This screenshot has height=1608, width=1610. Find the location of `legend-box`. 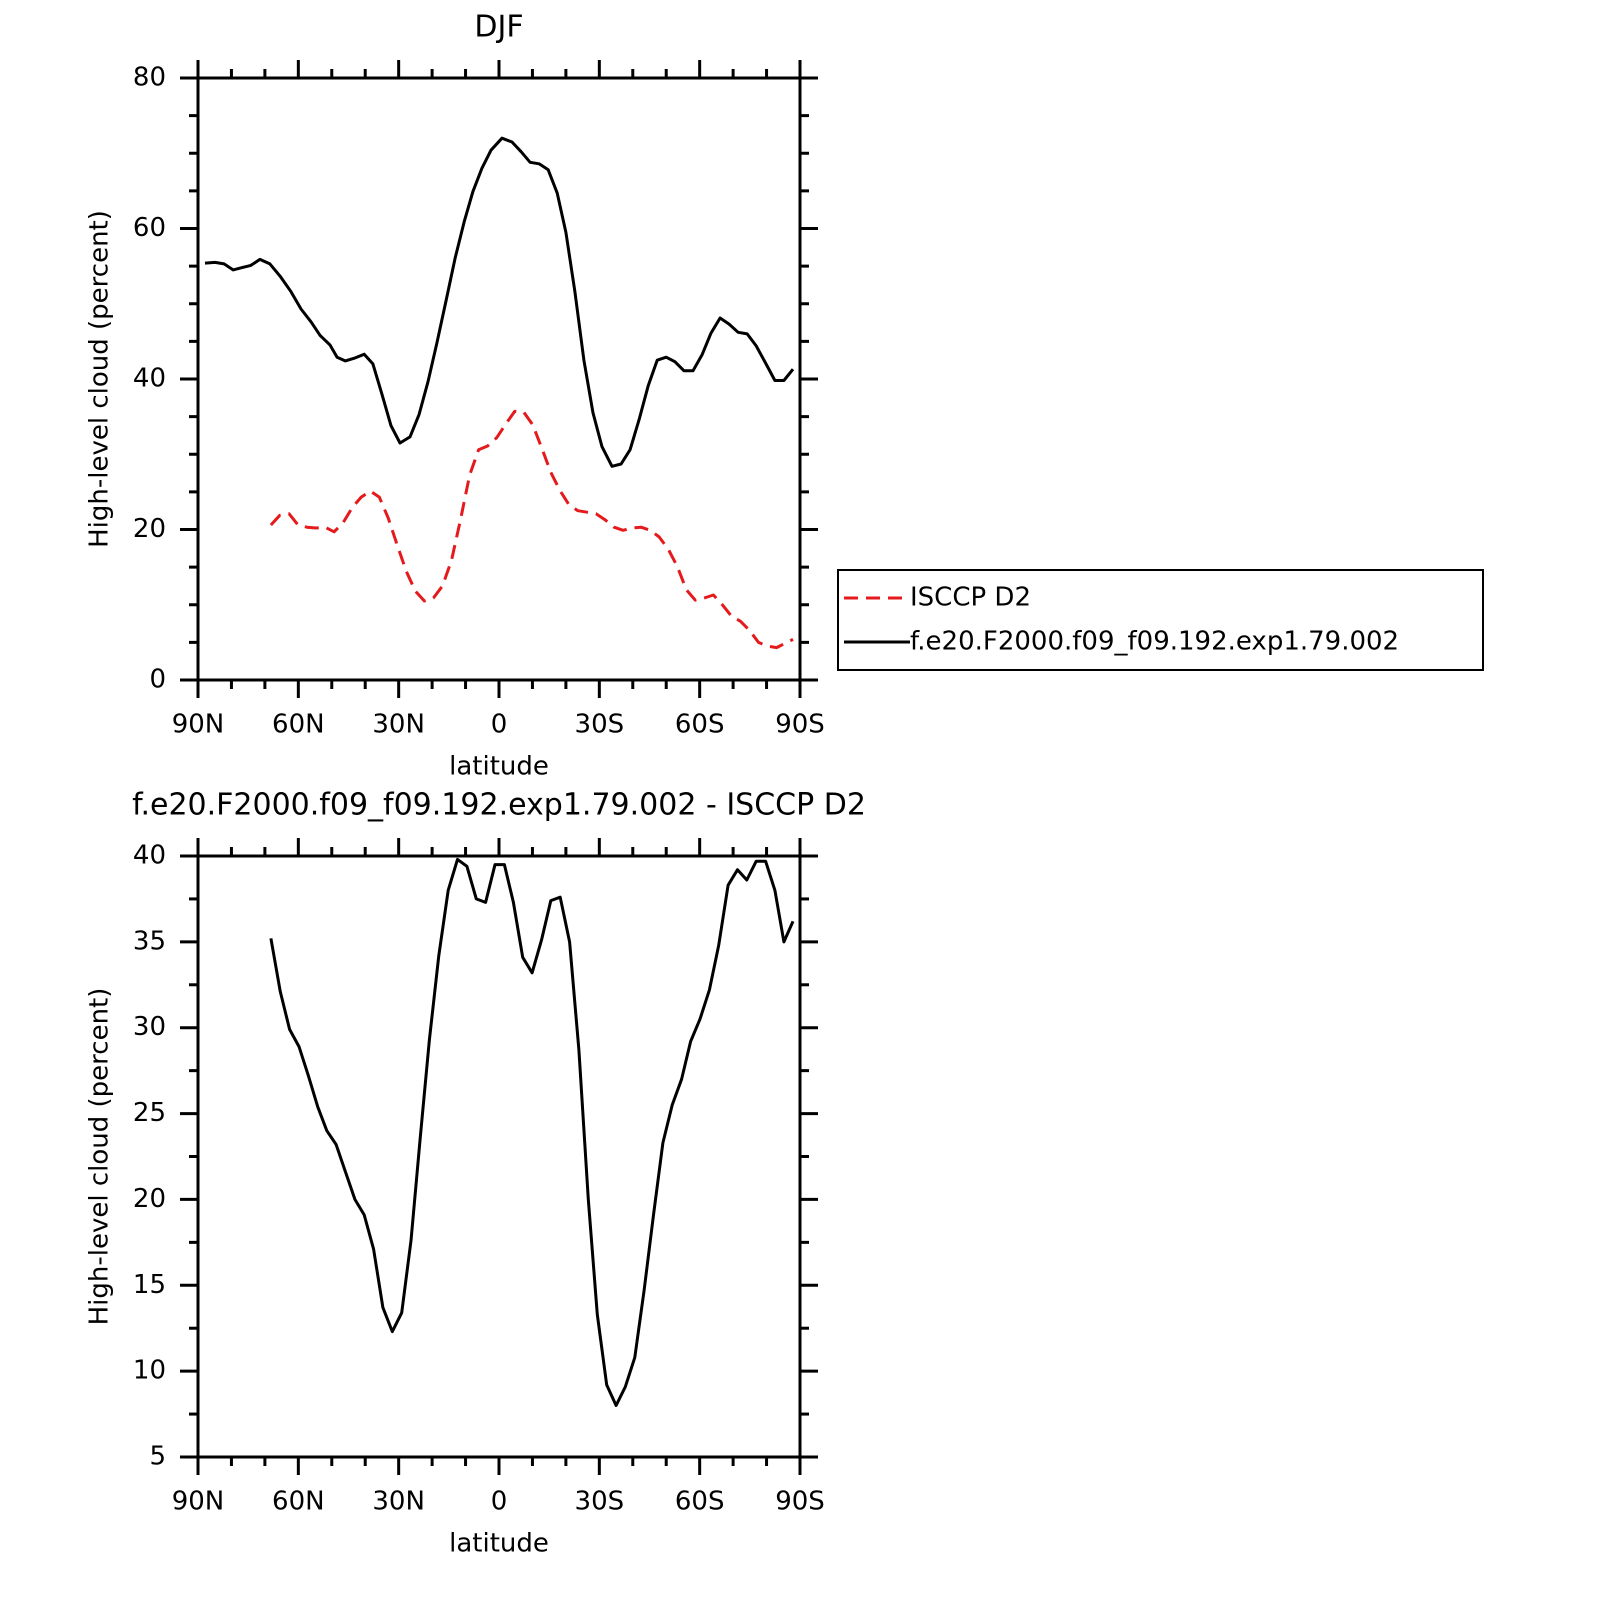

legend-box is located at coordinates (1160, 620).